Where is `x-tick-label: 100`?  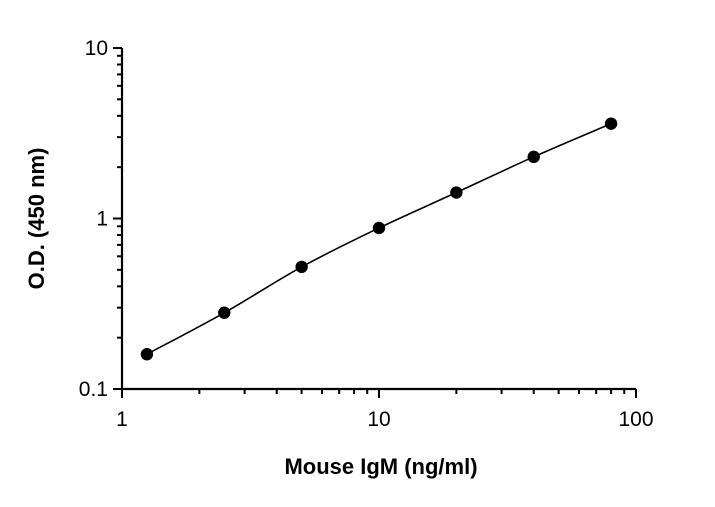 x-tick-label: 100 is located at coordinates (635, 419).